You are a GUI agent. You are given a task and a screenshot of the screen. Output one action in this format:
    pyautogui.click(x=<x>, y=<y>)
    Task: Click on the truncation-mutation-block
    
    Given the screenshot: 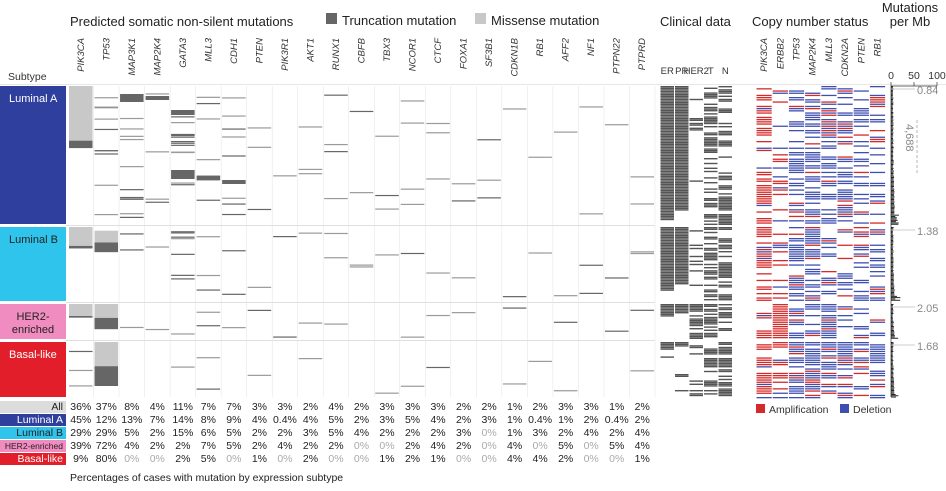 What is the action you would take?
    pyautogui.click(x=132, y=98)
    